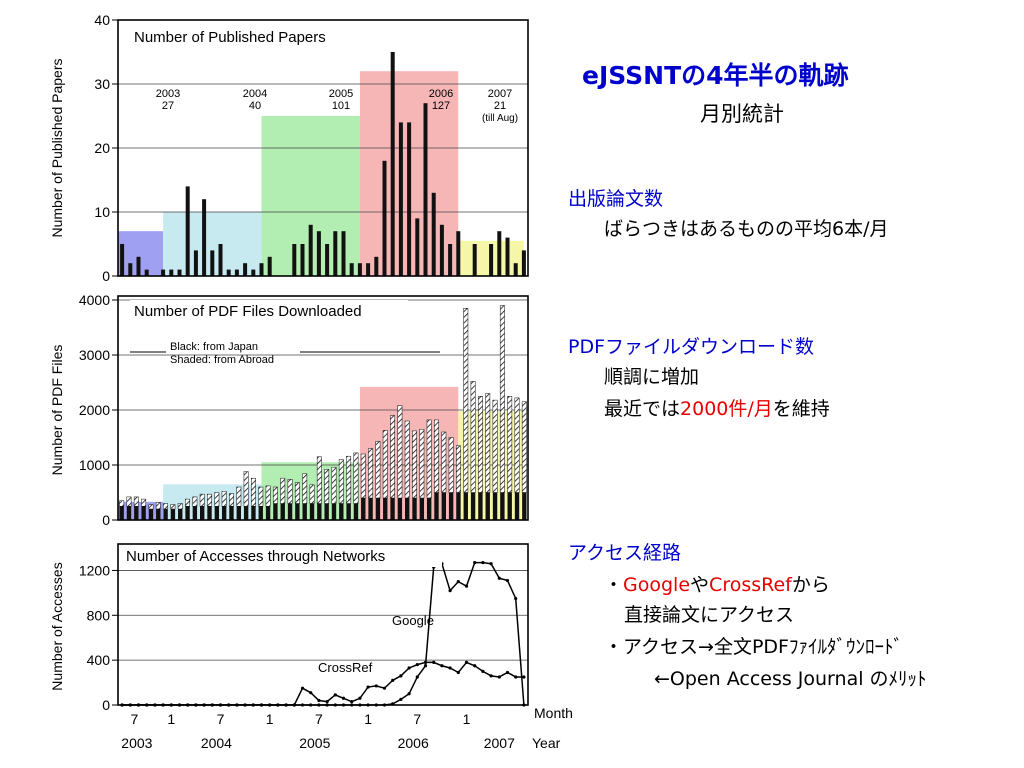 The width and height of the screenshot is (1024, 768). I want to click on x-year-label: 2003, so click(136, 743).